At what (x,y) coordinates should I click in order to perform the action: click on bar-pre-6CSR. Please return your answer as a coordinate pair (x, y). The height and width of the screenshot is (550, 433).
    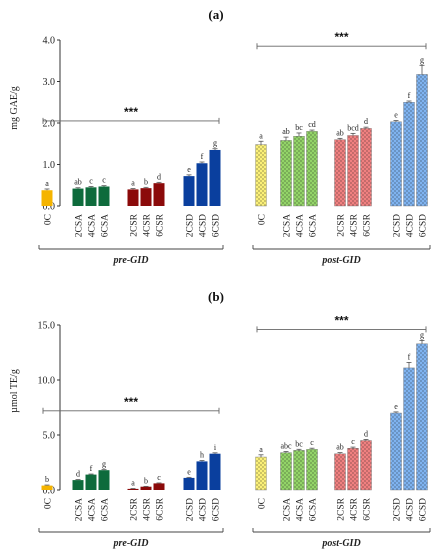
    Looking at the image, I should click on (159, 194).